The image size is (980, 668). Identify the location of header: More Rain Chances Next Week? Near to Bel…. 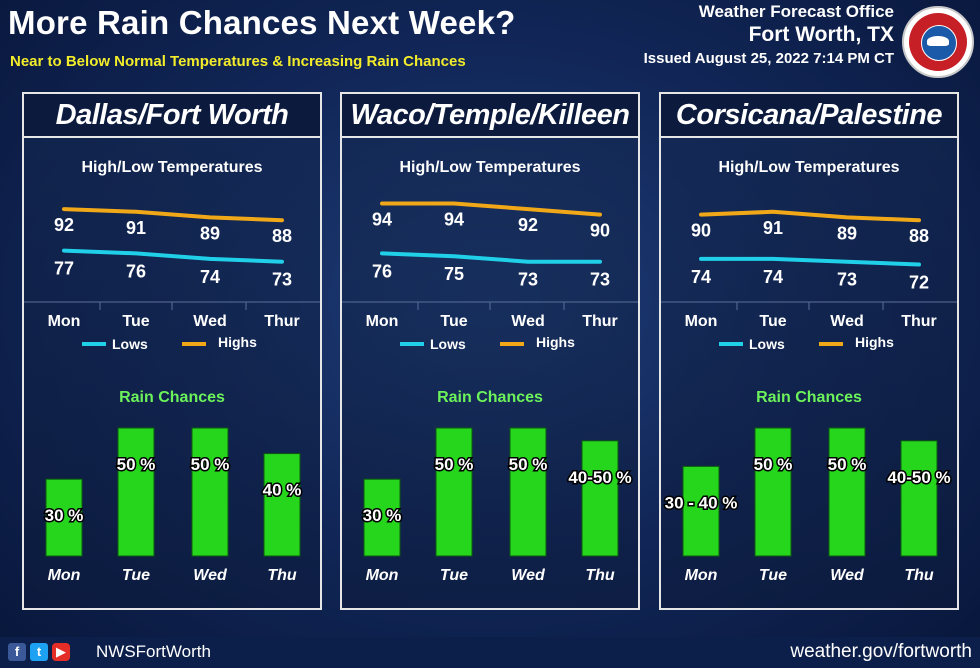
(490, 41).